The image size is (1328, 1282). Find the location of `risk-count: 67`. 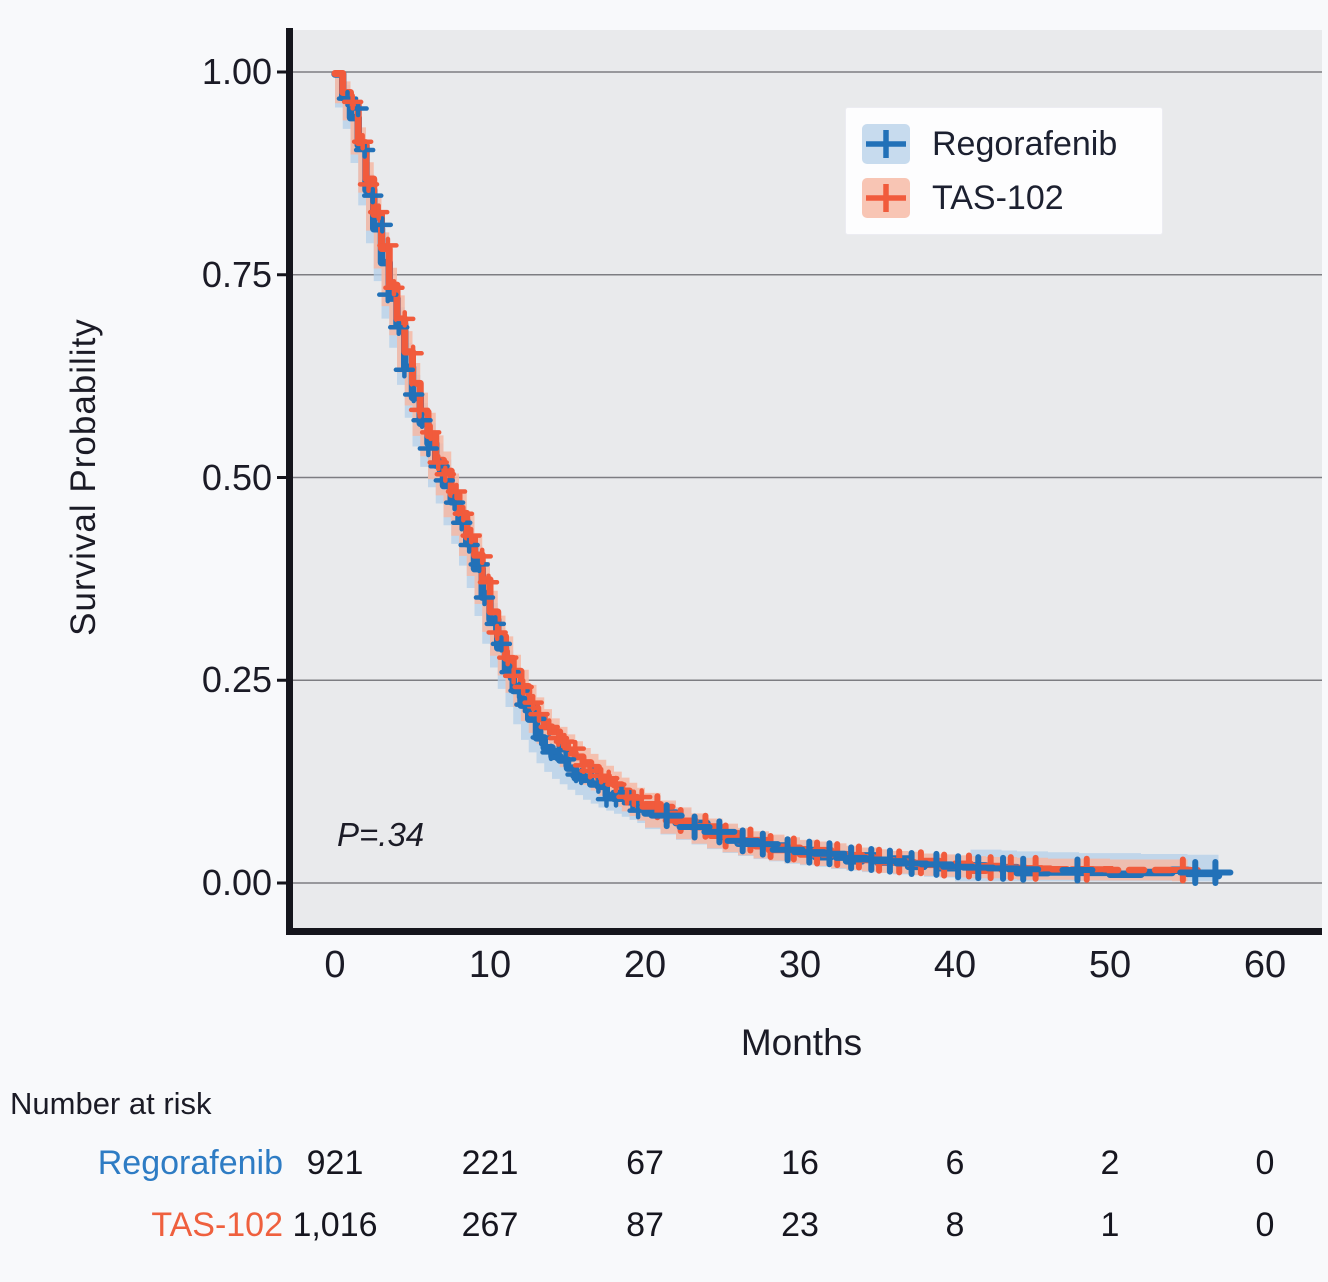

risk-count: 67 is located at coordinates (645, 1163).